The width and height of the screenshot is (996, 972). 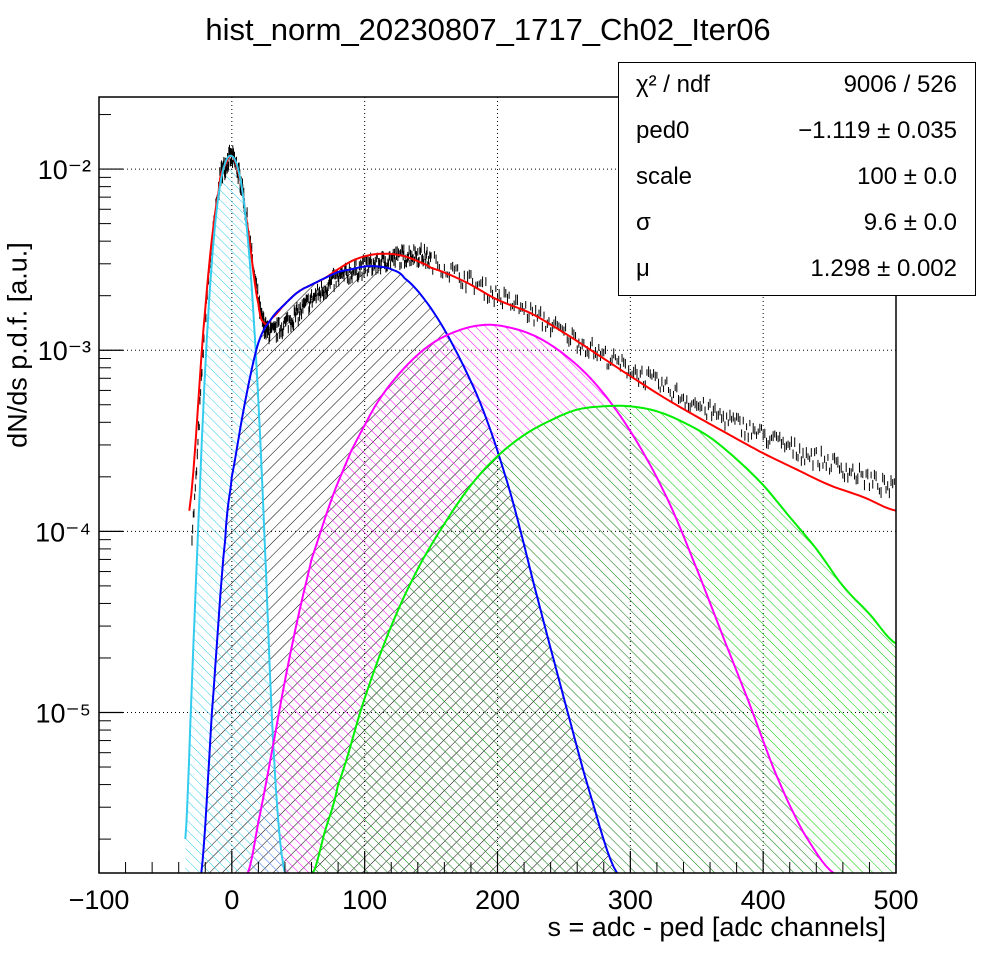 What do you see at coordinates (630, 900) in the screenshot?
I see `x-tick-label: 300` at bounding box center [630, 900].